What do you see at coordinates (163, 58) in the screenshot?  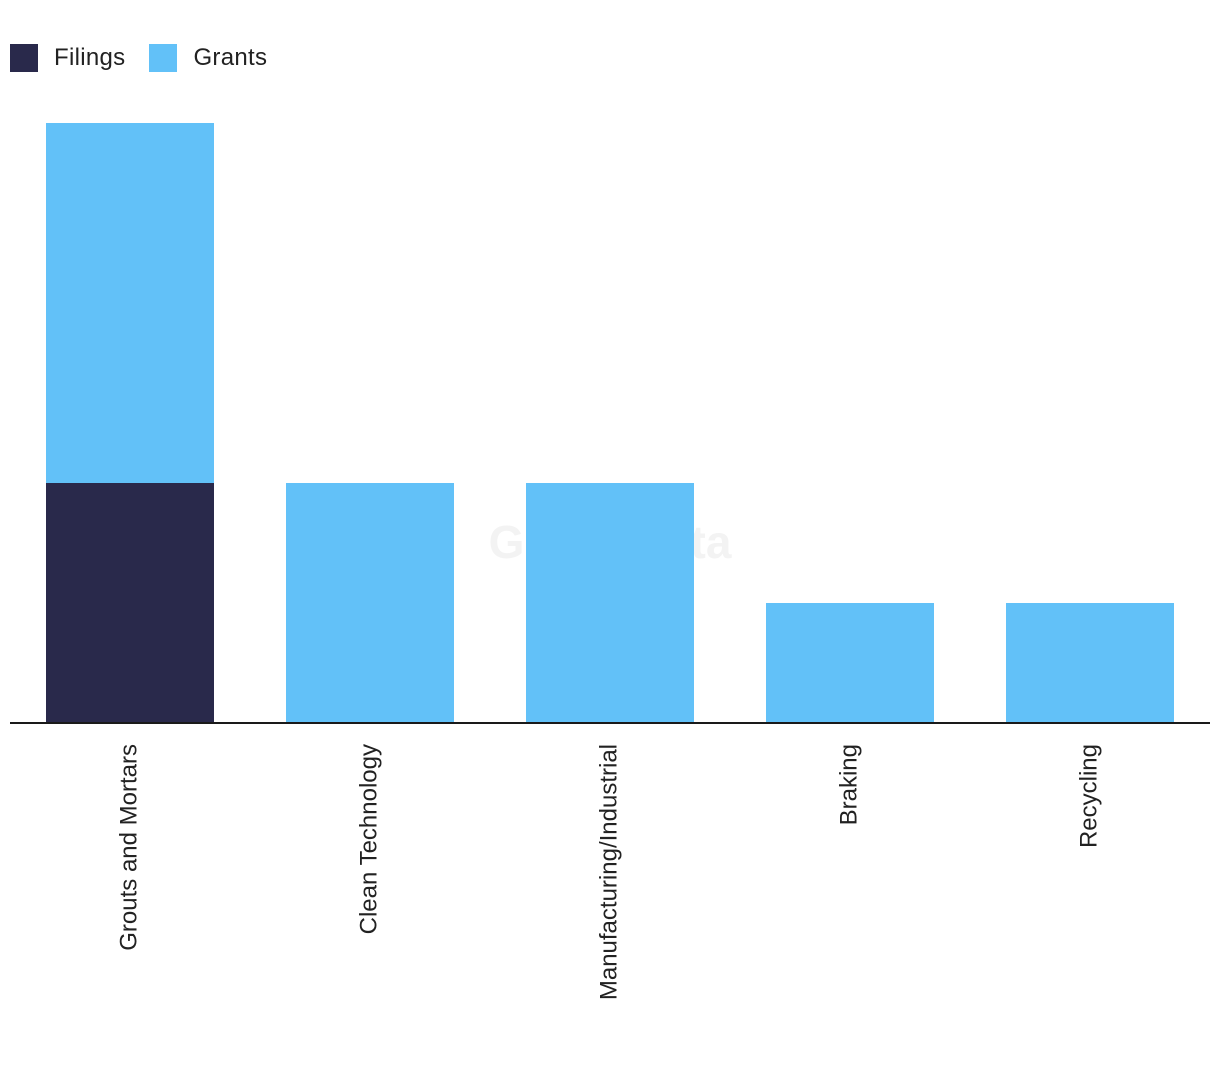 I see `legend-swatch-grants` at bounding box center [163, 58].